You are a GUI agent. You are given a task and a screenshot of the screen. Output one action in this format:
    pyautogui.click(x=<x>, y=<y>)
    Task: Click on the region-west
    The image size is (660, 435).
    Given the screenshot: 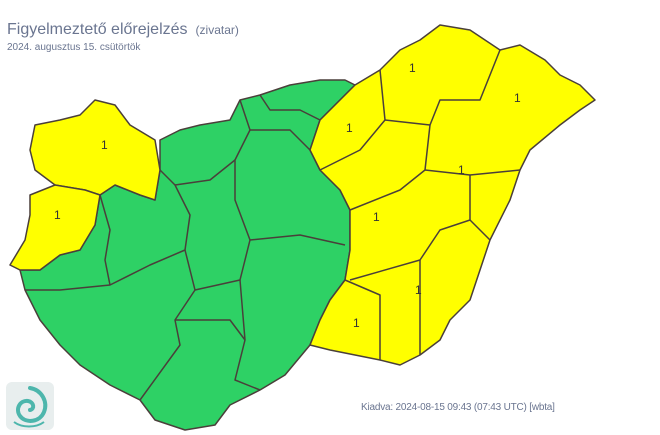 What is the action you would take?
    pyautogui.click(x=55, y=227)
    